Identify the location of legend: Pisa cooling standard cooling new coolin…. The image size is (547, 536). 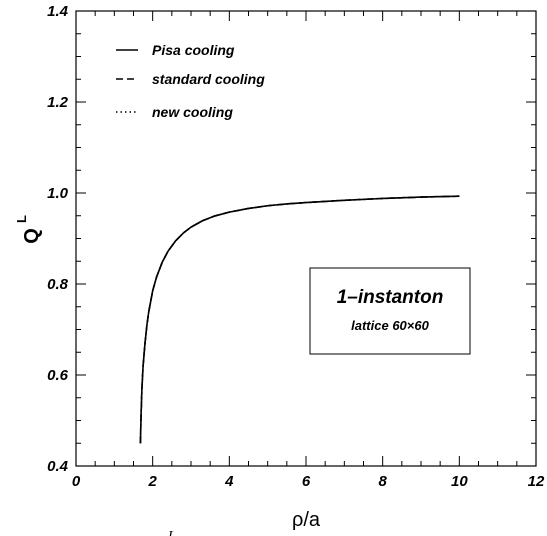
(190, 81).